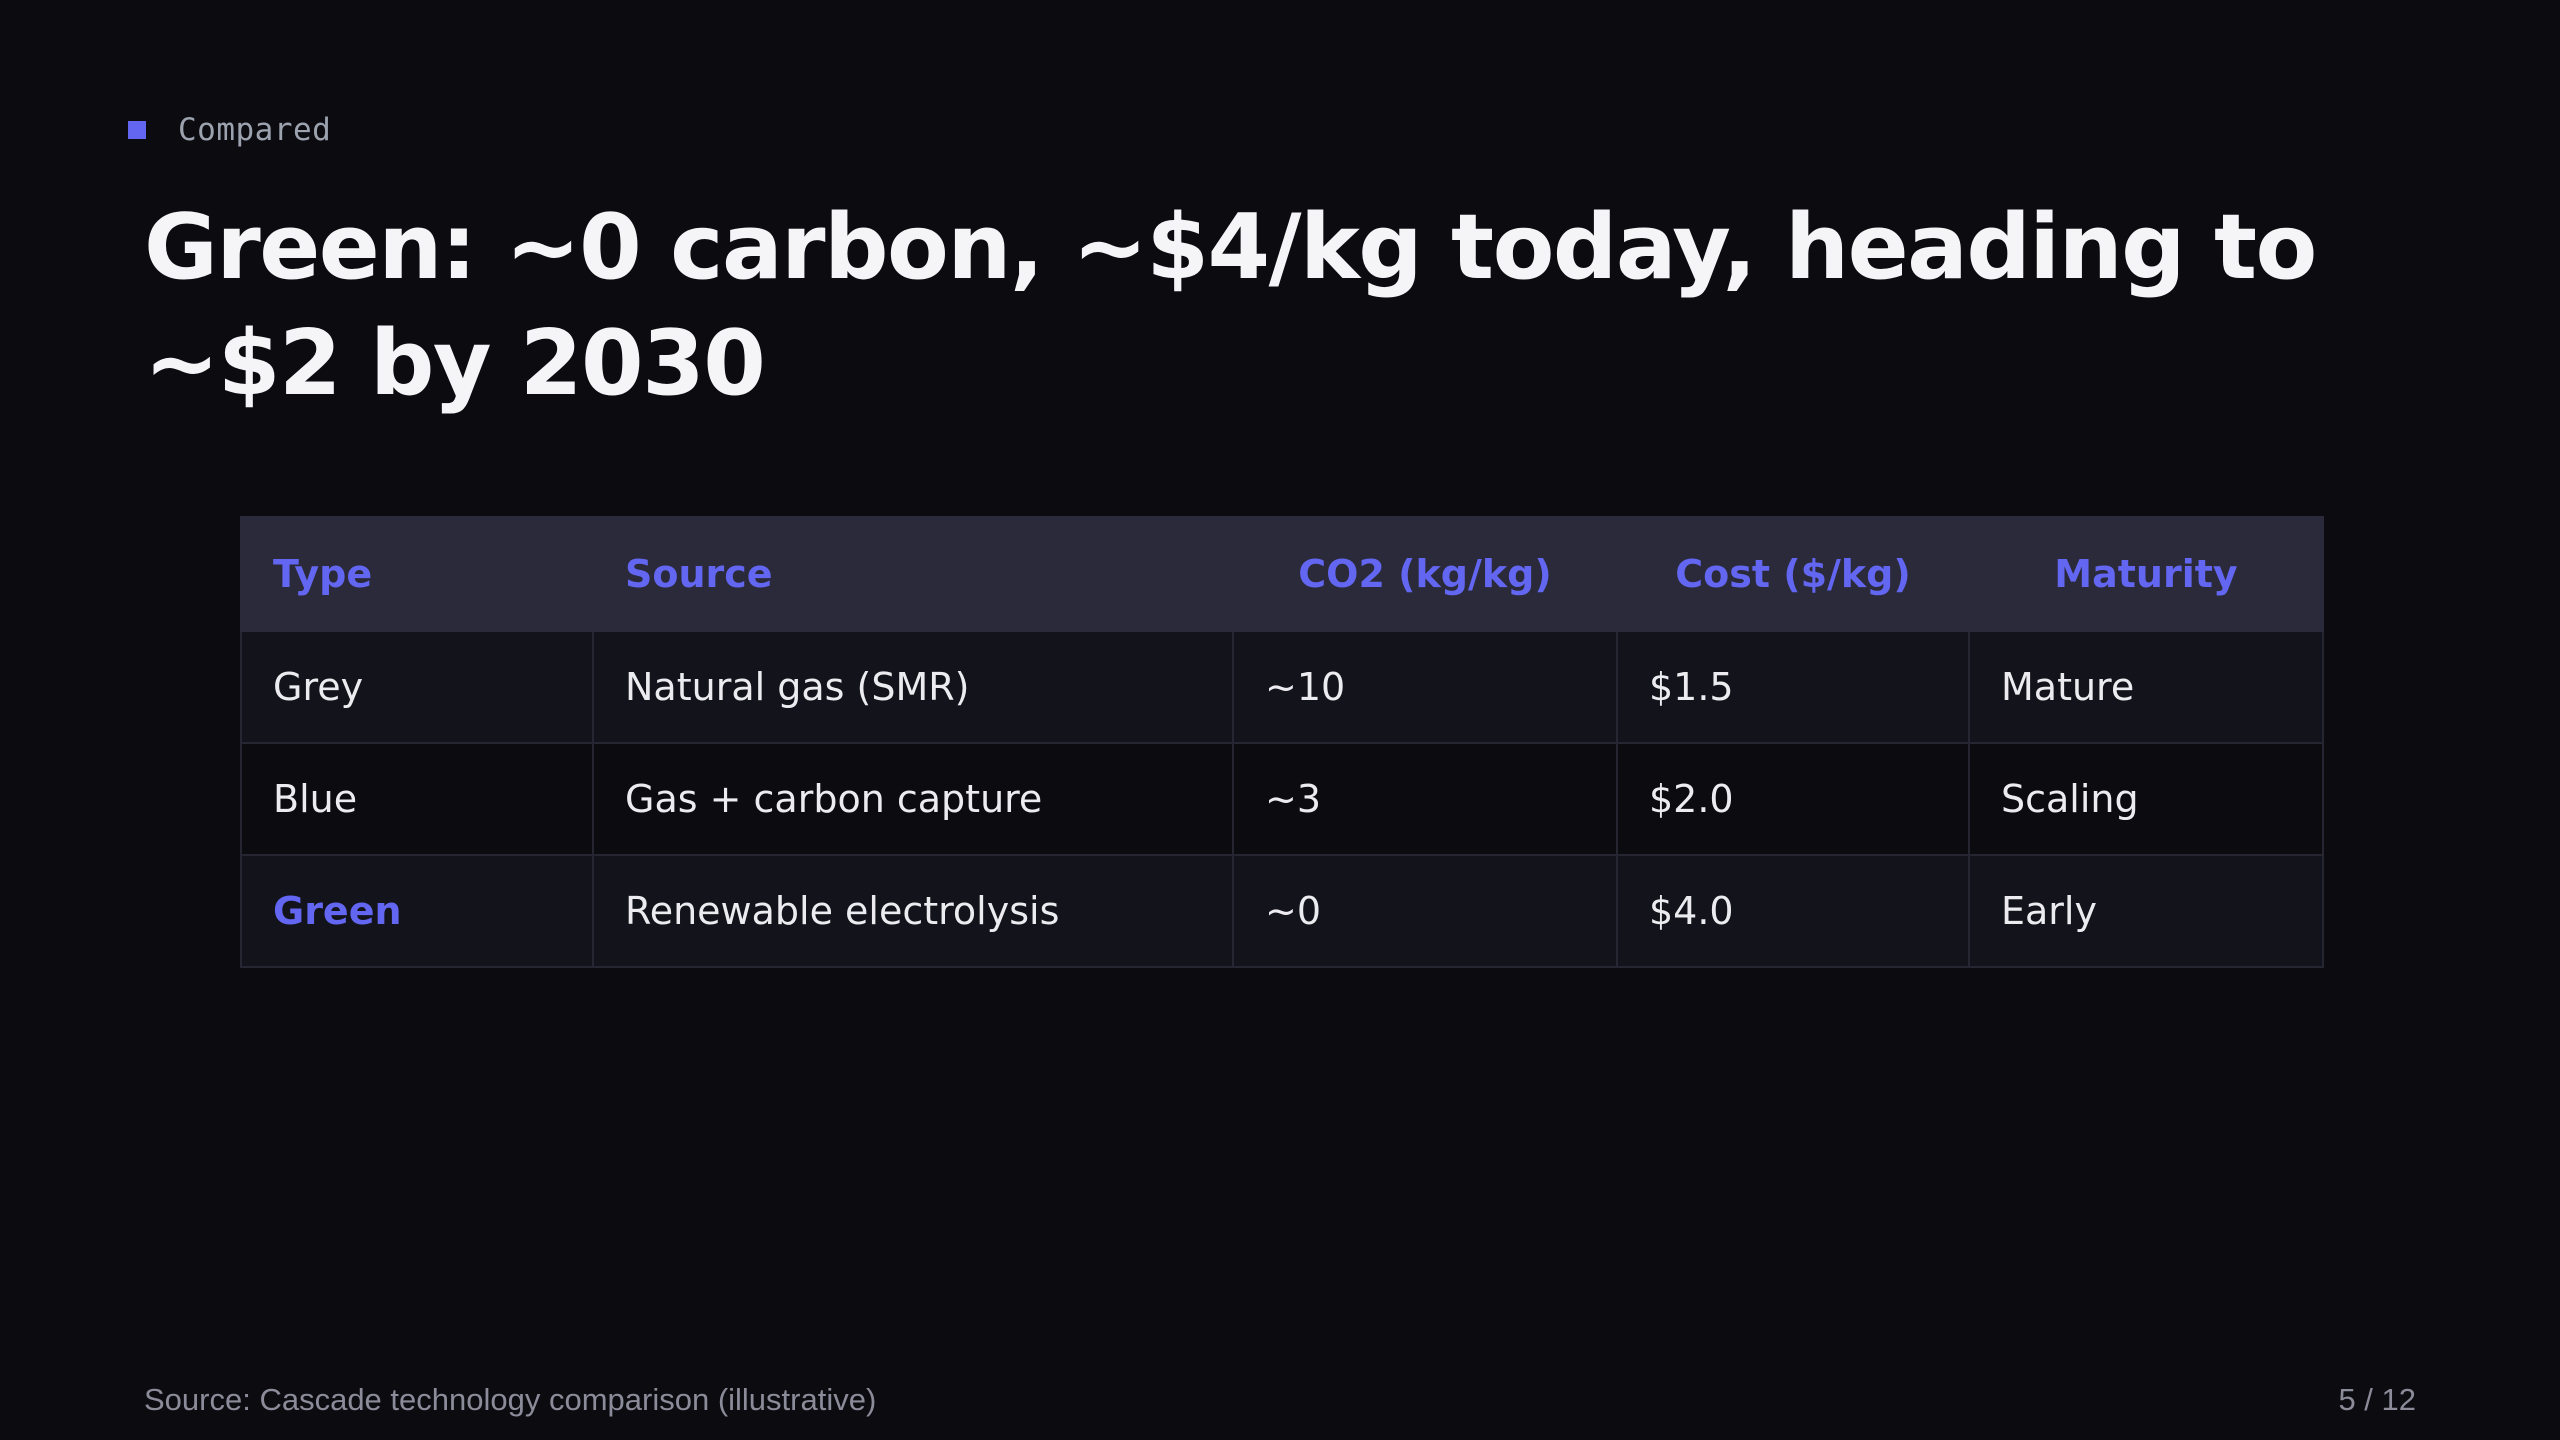 Image resolution: width=2560 pixels, height=1440 pixels. Describe the element at coordinates (2377, 1399) in the screenshot. I see `page-number: 5 / 12` at that location.